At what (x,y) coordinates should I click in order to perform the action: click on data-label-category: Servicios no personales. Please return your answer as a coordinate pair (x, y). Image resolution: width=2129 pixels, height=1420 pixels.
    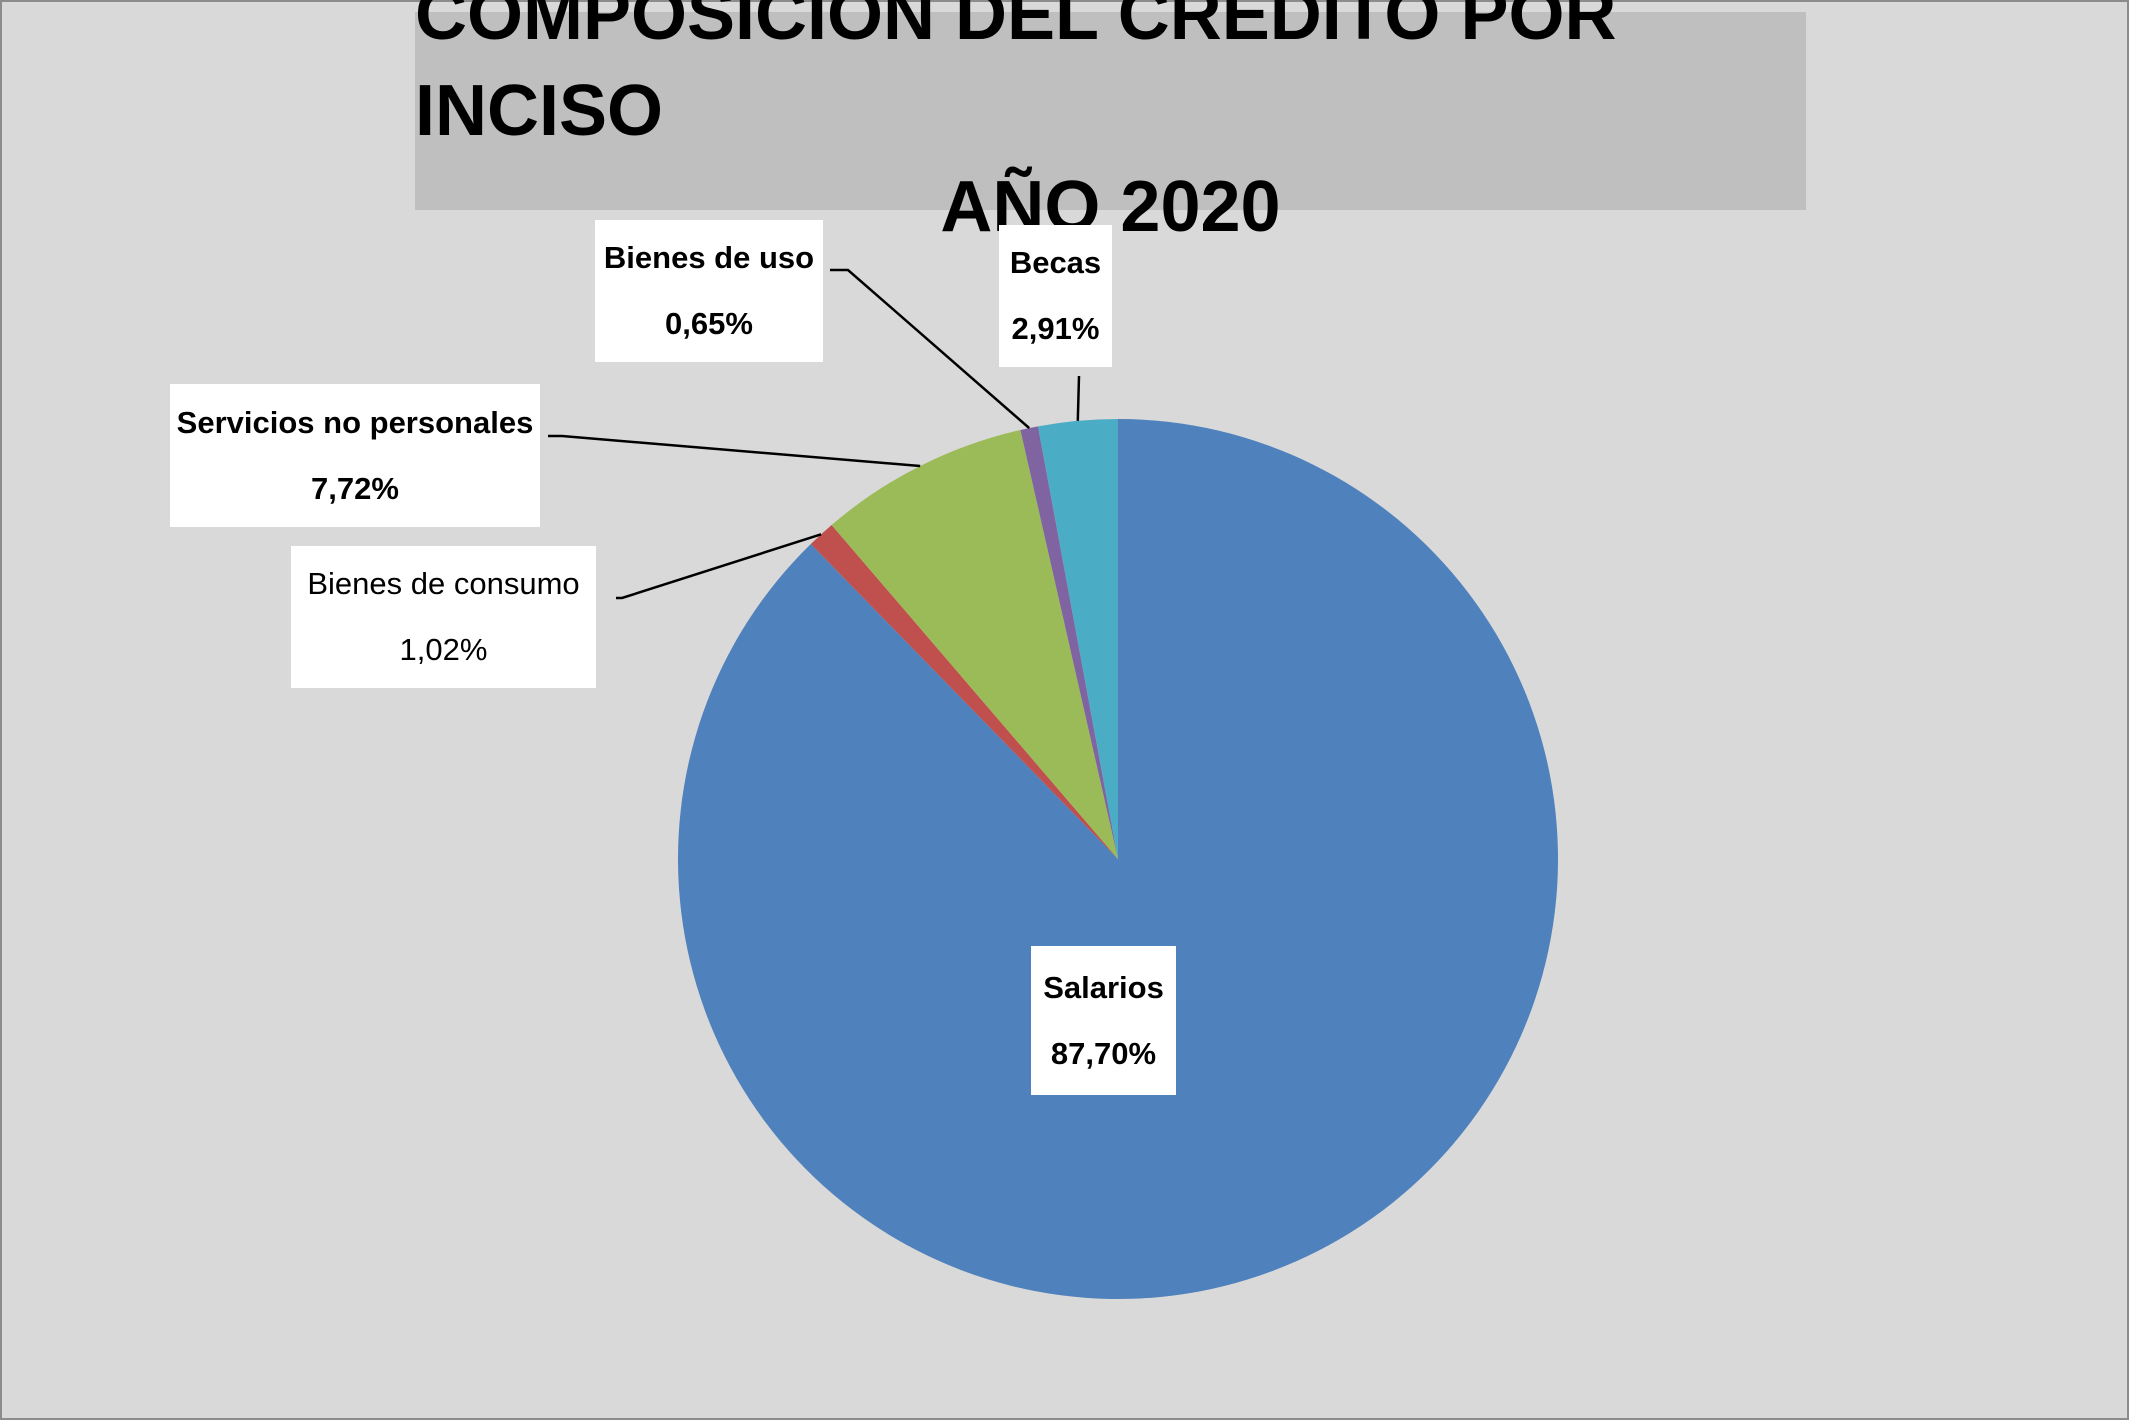
    Looking at the image, I should click on (355, 422).